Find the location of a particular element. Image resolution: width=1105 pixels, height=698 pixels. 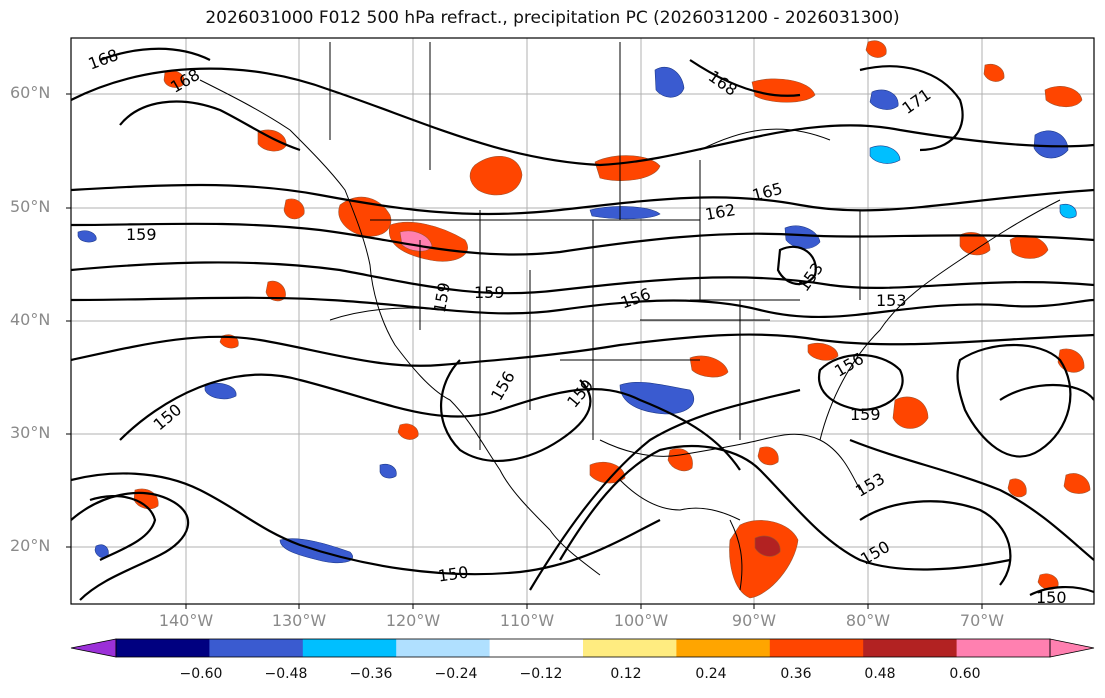

colorbar-tick: −0.24 is located at coordinates (456, 674).